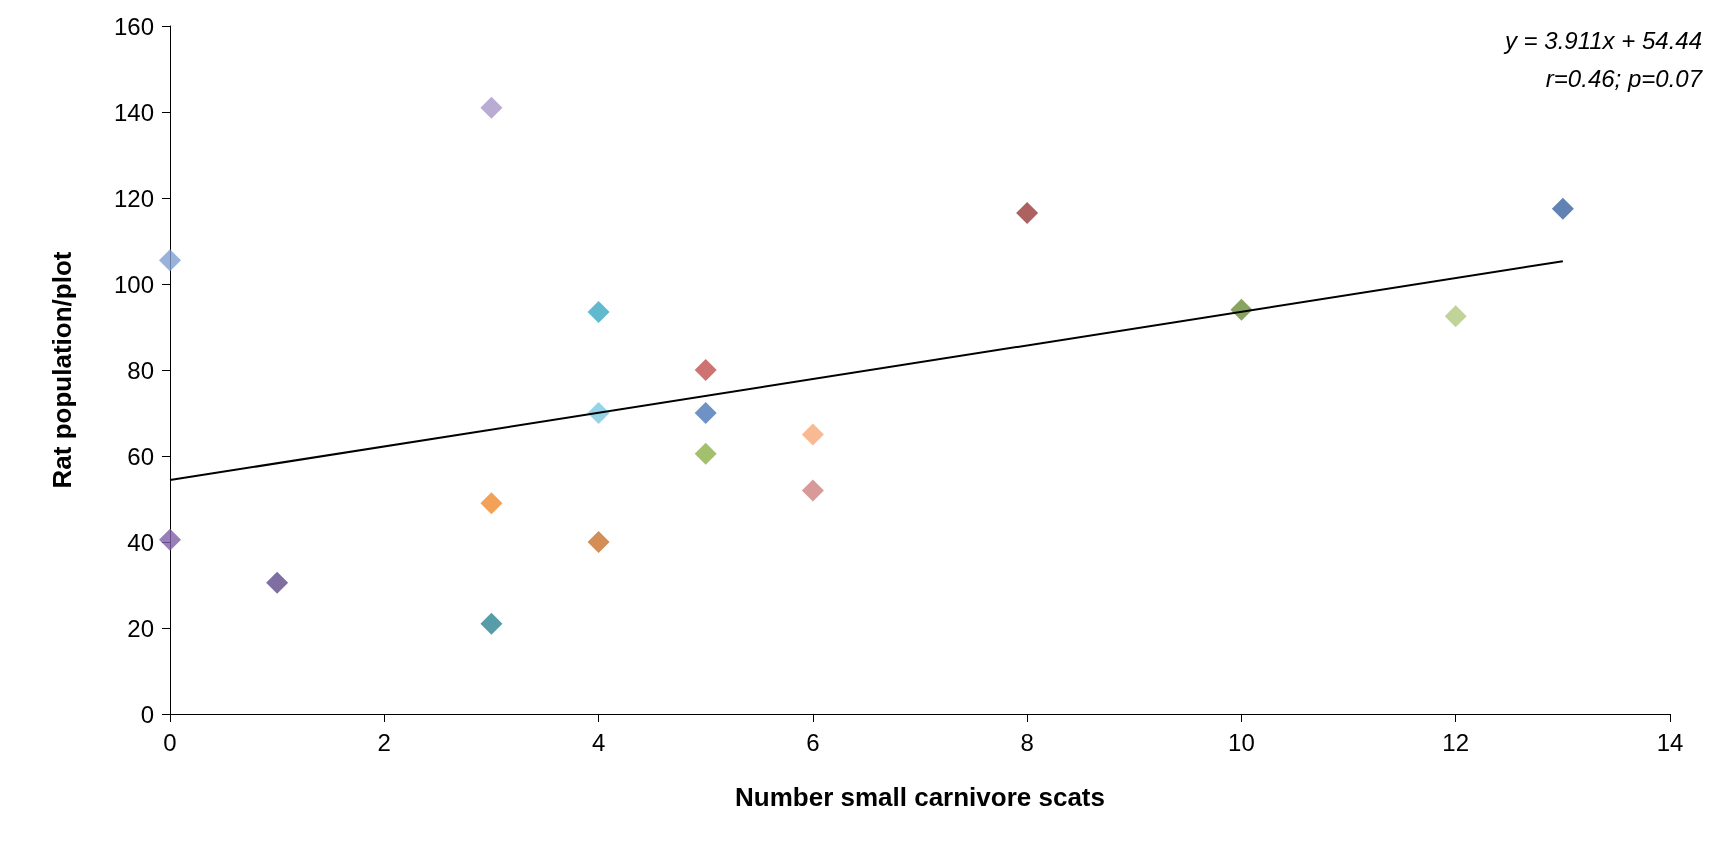  What do you see at coordinates (133, 112) in the screenshot?
I see `y-tick-label: 140` at bounding box center [133, 112].